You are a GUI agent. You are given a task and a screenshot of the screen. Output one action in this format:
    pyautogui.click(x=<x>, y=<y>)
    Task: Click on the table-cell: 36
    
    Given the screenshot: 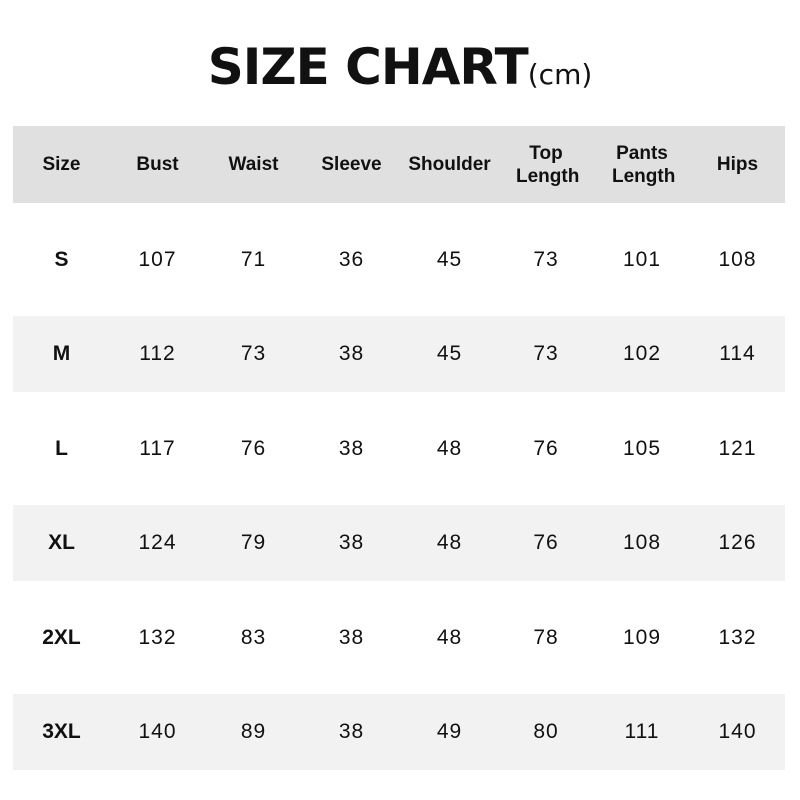 What is the action you would take?
    pyautogui.click(x=351, y=259)
    